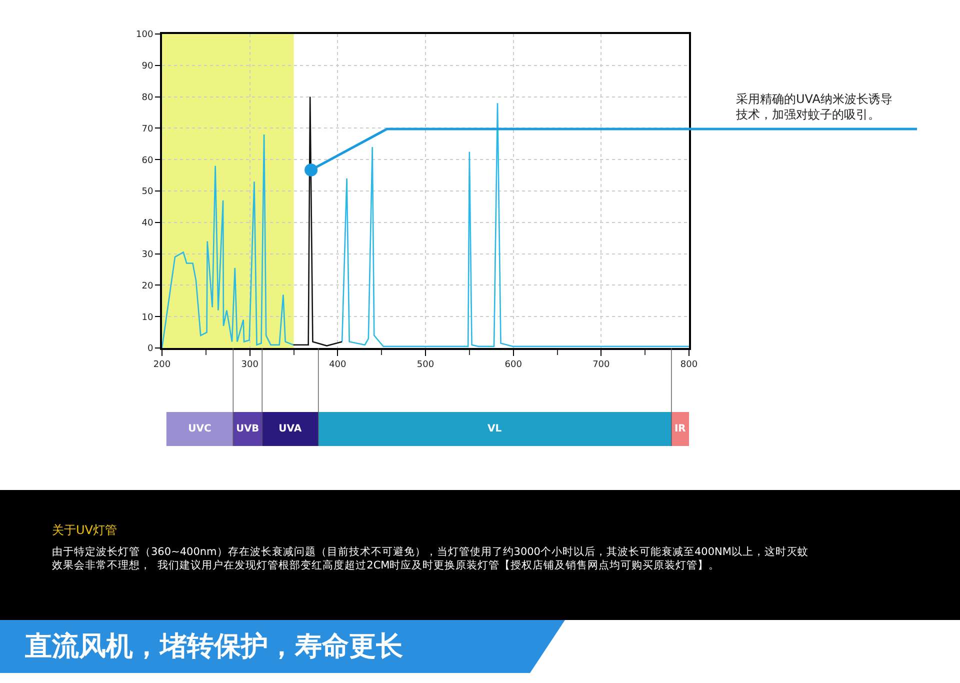 This screenshot has width=960, height=683. What do you see at coordinates (150, 349) in the screenshot?
I see `y-tick-label: 0` at bounding box center [150, 349].